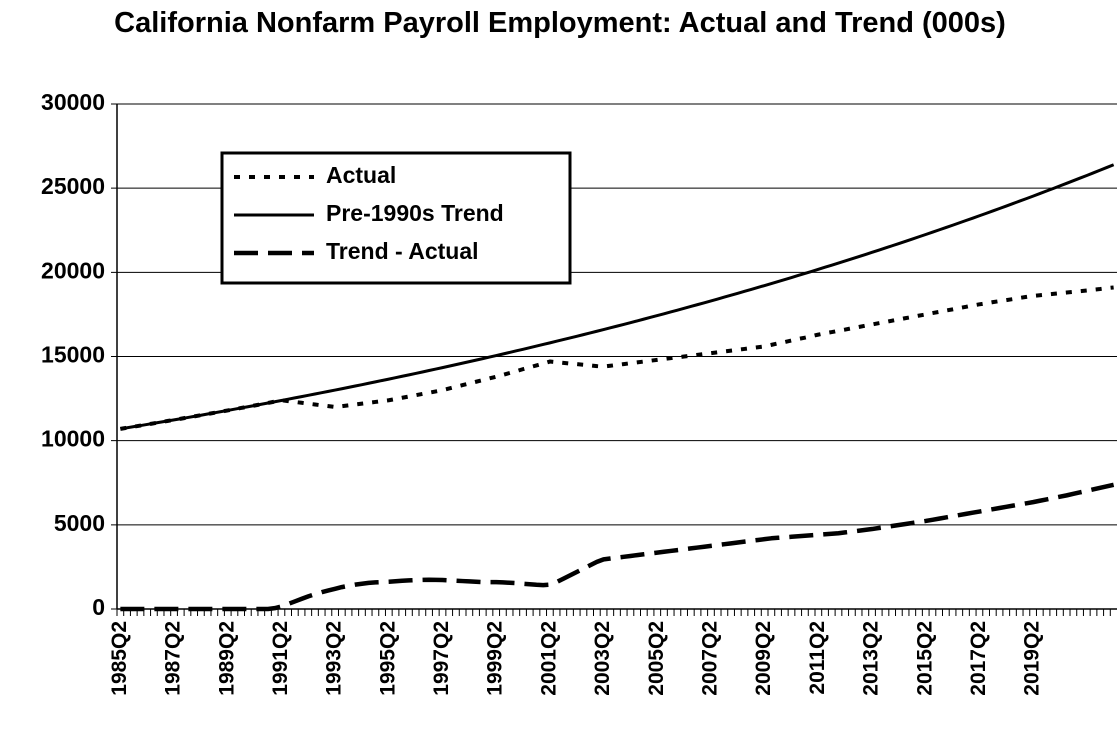 The image size is (1117, 742). Describe the element at coordinates (656, 658) in the screenshot. I see `x-tick-label: 2005Q2` at that location.